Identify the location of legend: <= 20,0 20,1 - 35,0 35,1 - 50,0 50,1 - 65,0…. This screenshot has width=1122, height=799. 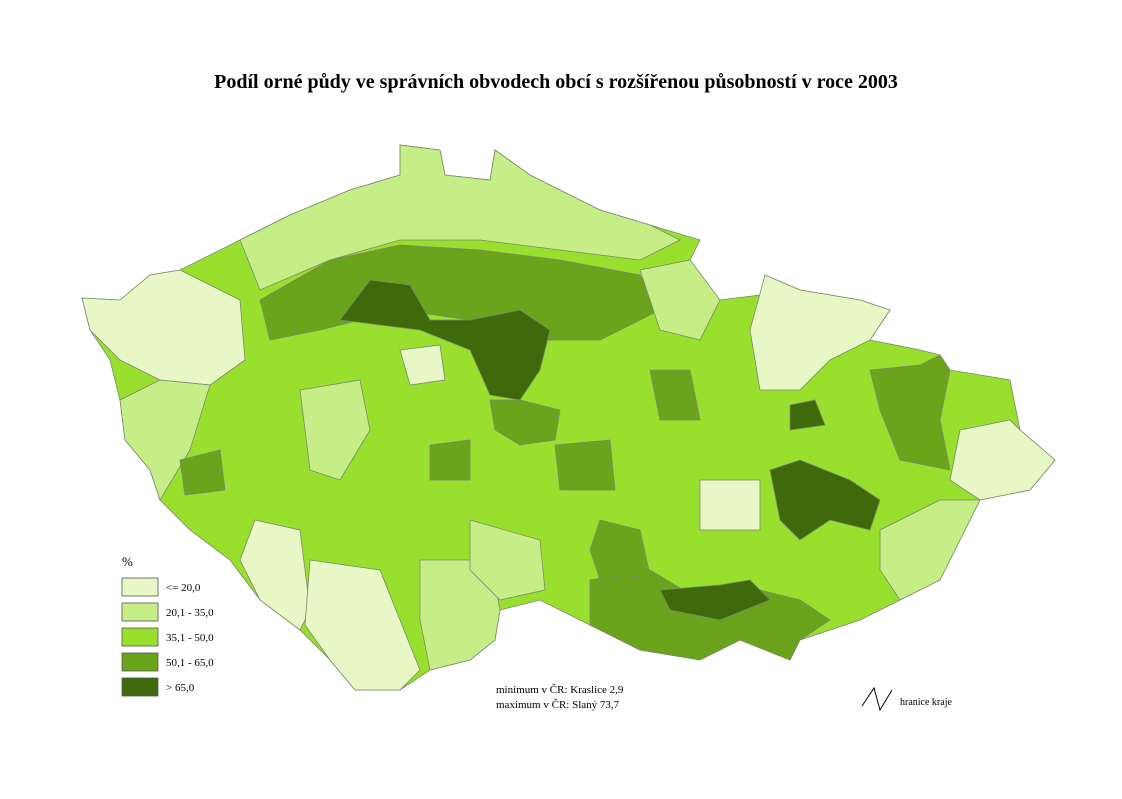
(167, 637).